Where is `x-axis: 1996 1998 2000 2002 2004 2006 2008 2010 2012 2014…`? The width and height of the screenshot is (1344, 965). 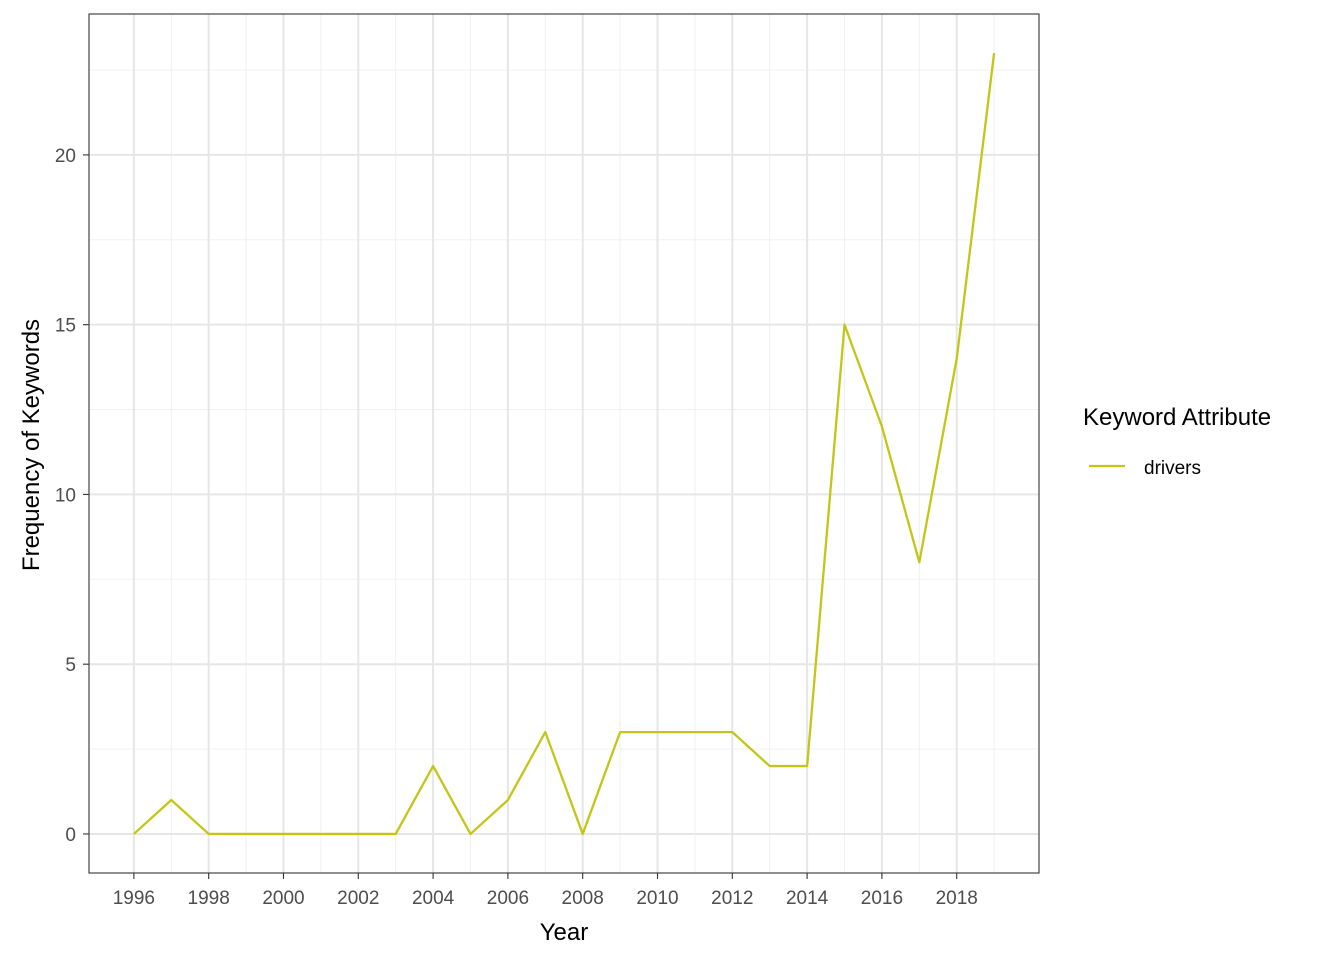 x-axis: 1996 1998 2000 2002 2004 2006 2008 2010 2012 2014… is located at coordinates (545, 891).